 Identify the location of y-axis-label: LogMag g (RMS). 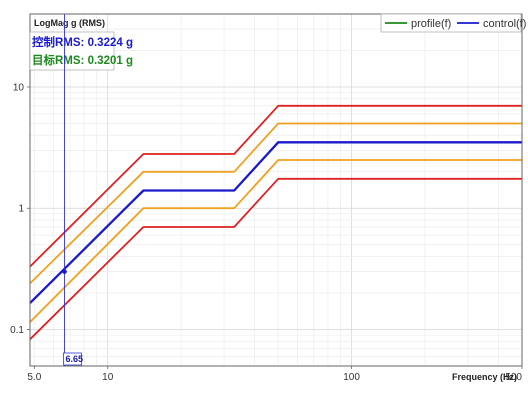
(69, 23).